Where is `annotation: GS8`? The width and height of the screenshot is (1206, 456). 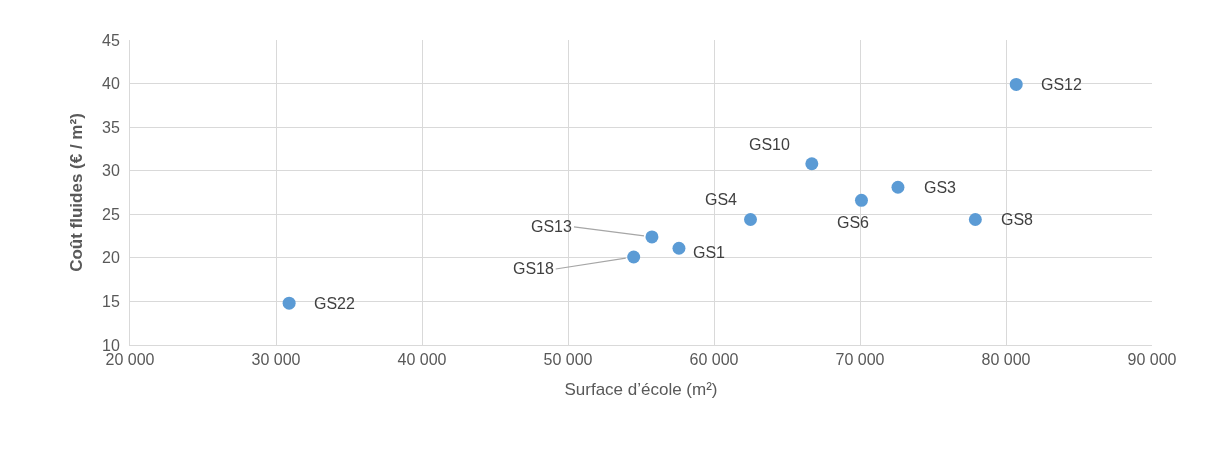 annotation: GS8 is located at coordinates (1017, 219).